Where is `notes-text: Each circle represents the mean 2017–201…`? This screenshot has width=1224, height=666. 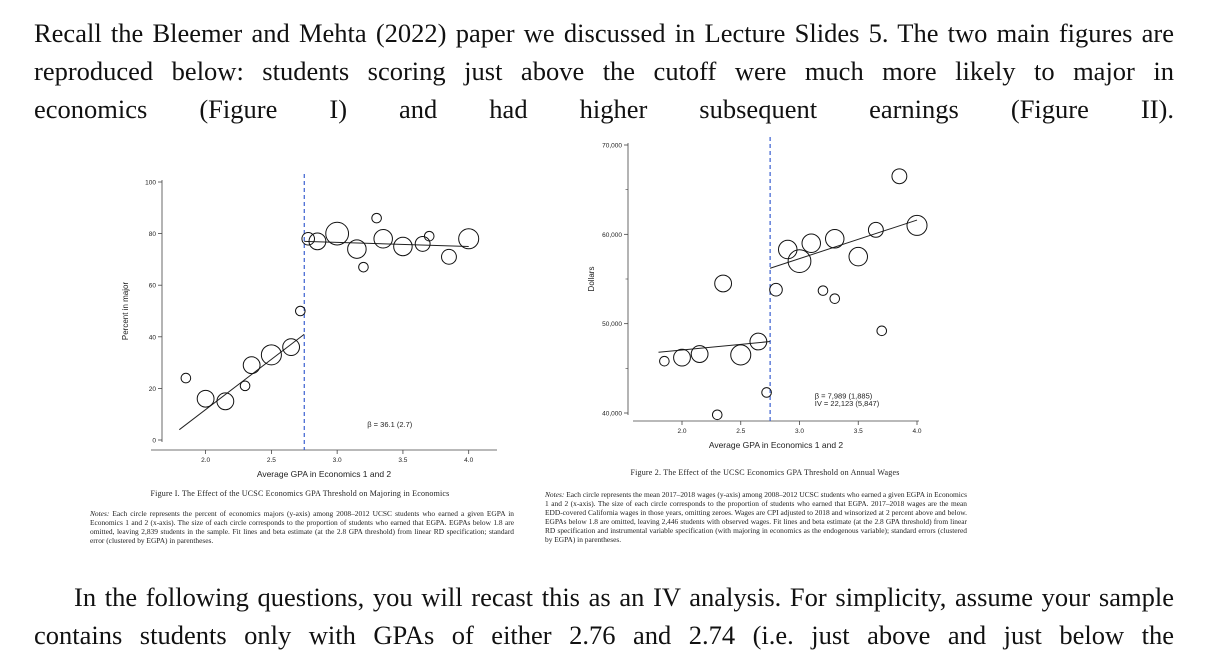
notes-text: Each circle represents the mean 2017–201… is located at coordinates (756, 517).